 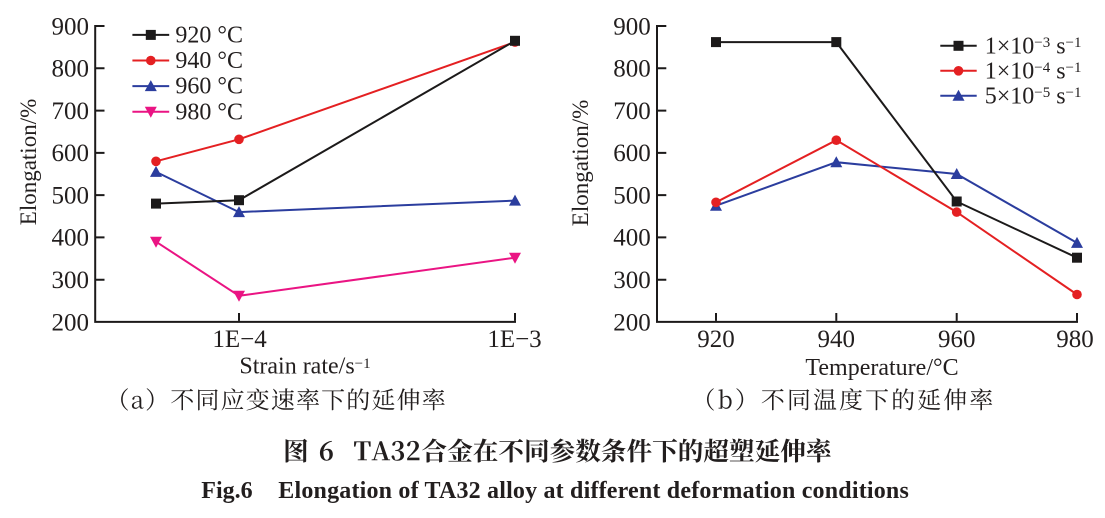 I want to click on svg-text: 920 °C, so click(x=209, y=36).